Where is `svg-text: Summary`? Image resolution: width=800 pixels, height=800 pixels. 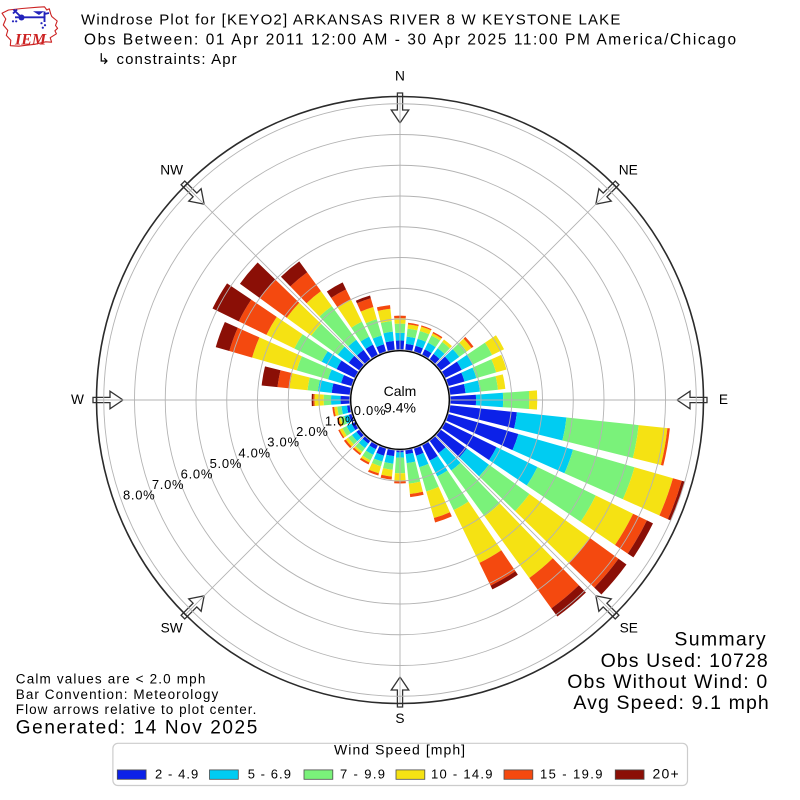 svg-text: Summary is located at coordinates (720, 640).